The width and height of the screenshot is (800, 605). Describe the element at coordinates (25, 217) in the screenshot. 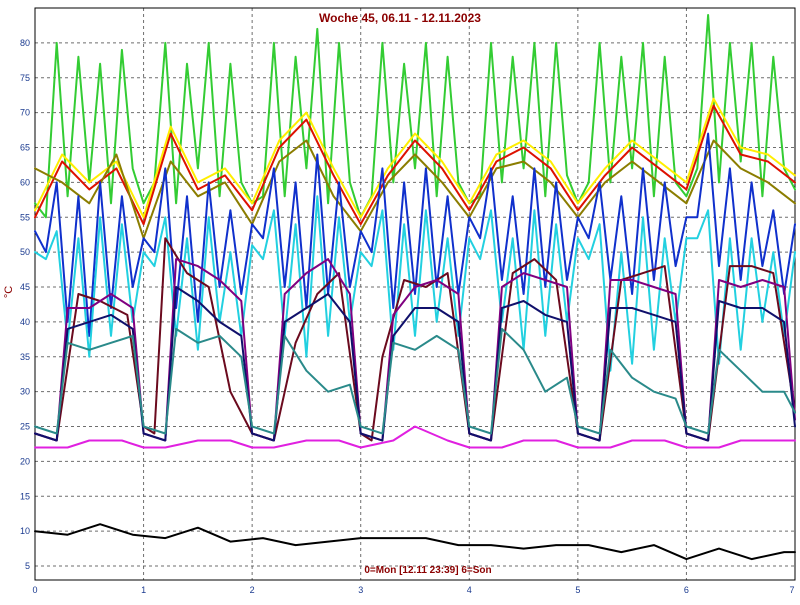

I see `y-tick-label: 55` at that location.